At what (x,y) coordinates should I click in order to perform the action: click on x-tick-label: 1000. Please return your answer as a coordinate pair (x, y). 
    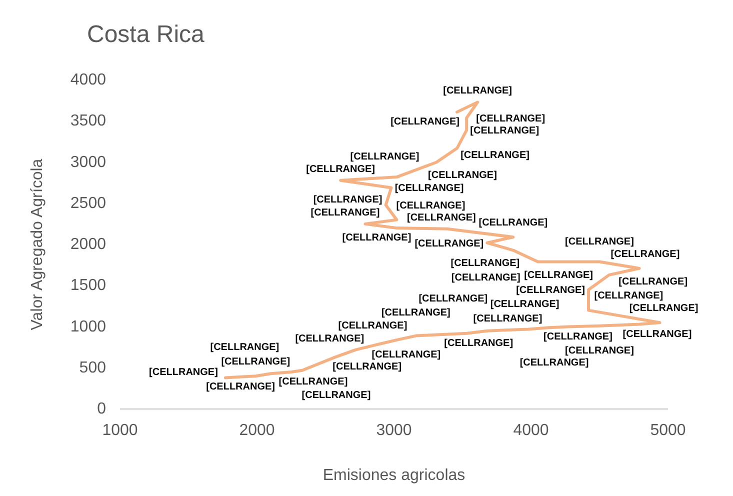
    Looking at the image, I should click on (120, 430).